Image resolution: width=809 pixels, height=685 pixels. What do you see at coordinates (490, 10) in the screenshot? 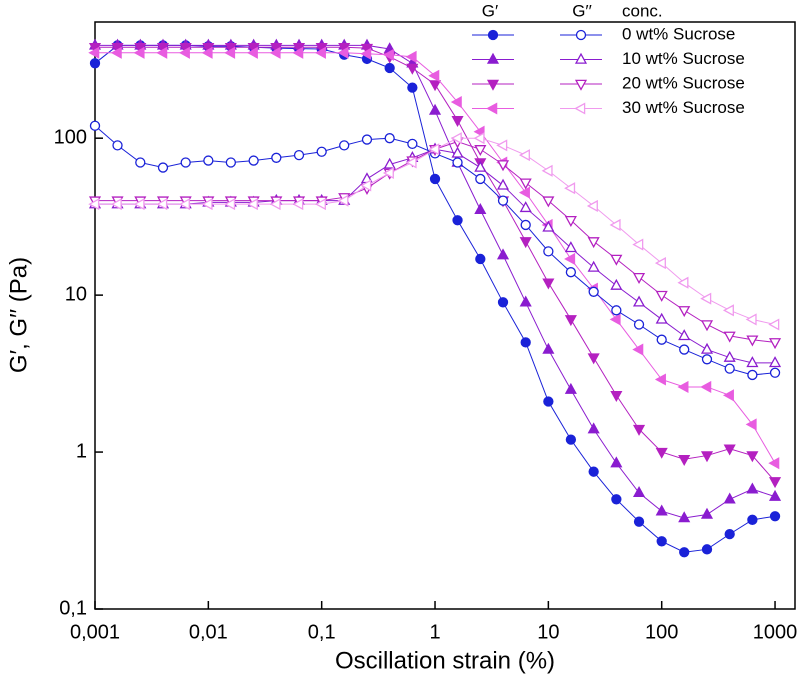
I see `legend-column: G′` at bounding box center [490, 10].